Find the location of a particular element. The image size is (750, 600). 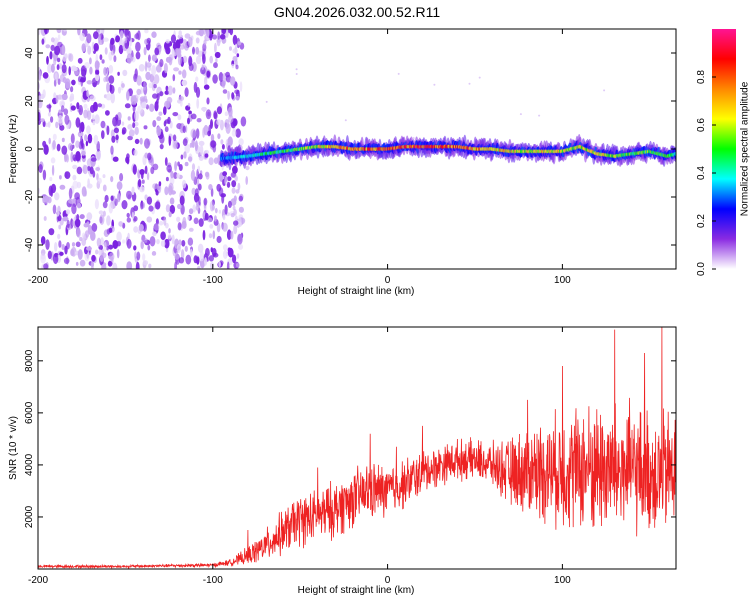

colorbar-tick-label: 0.0 is located at coordinates (701, 269).